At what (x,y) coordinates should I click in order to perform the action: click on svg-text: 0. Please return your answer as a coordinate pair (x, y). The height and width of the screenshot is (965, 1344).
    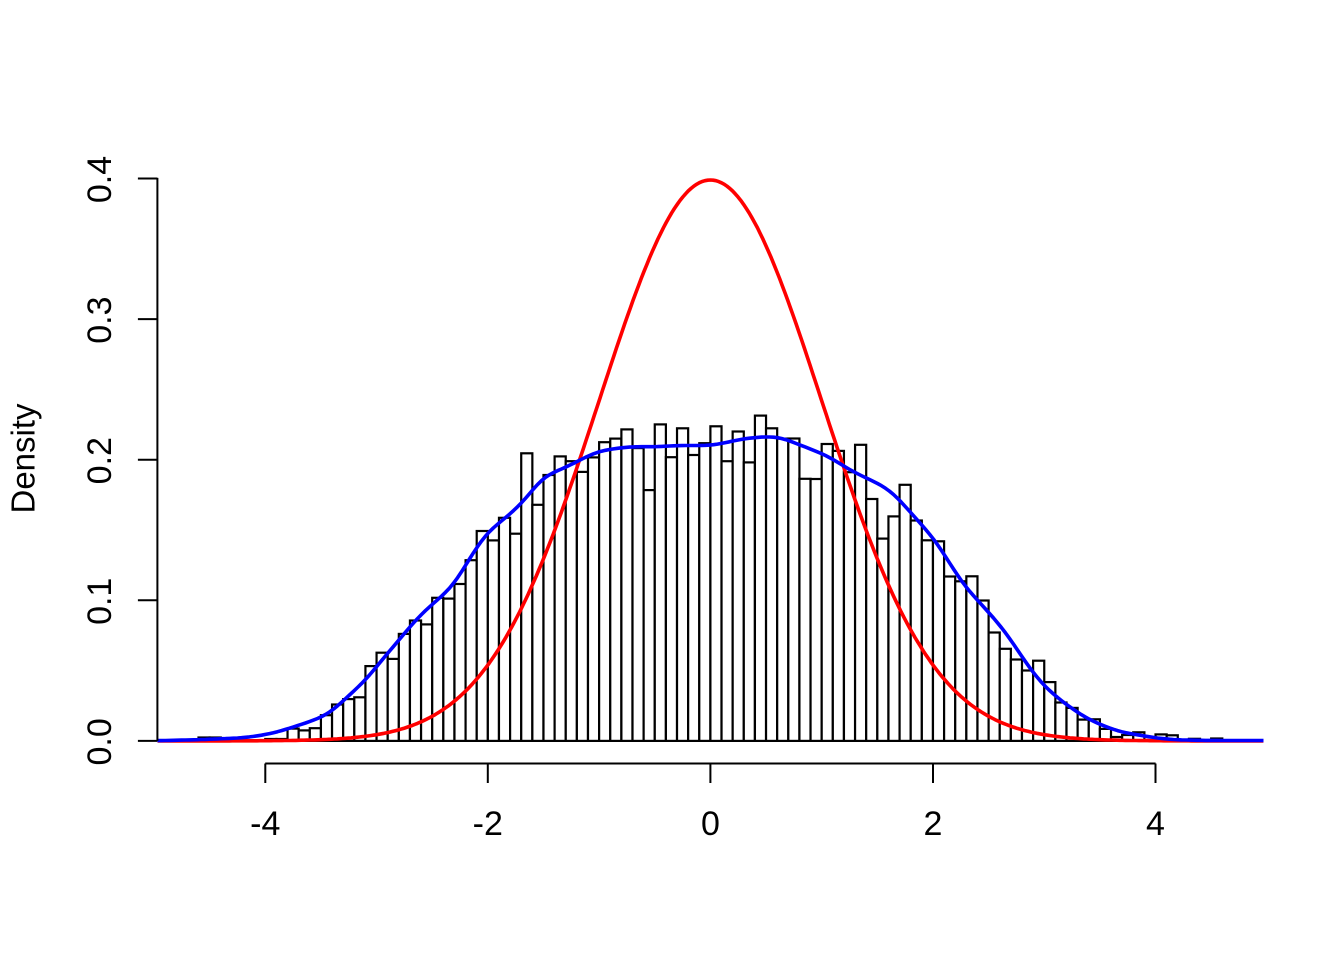
    Looking at the image, I should click on (710, 824).